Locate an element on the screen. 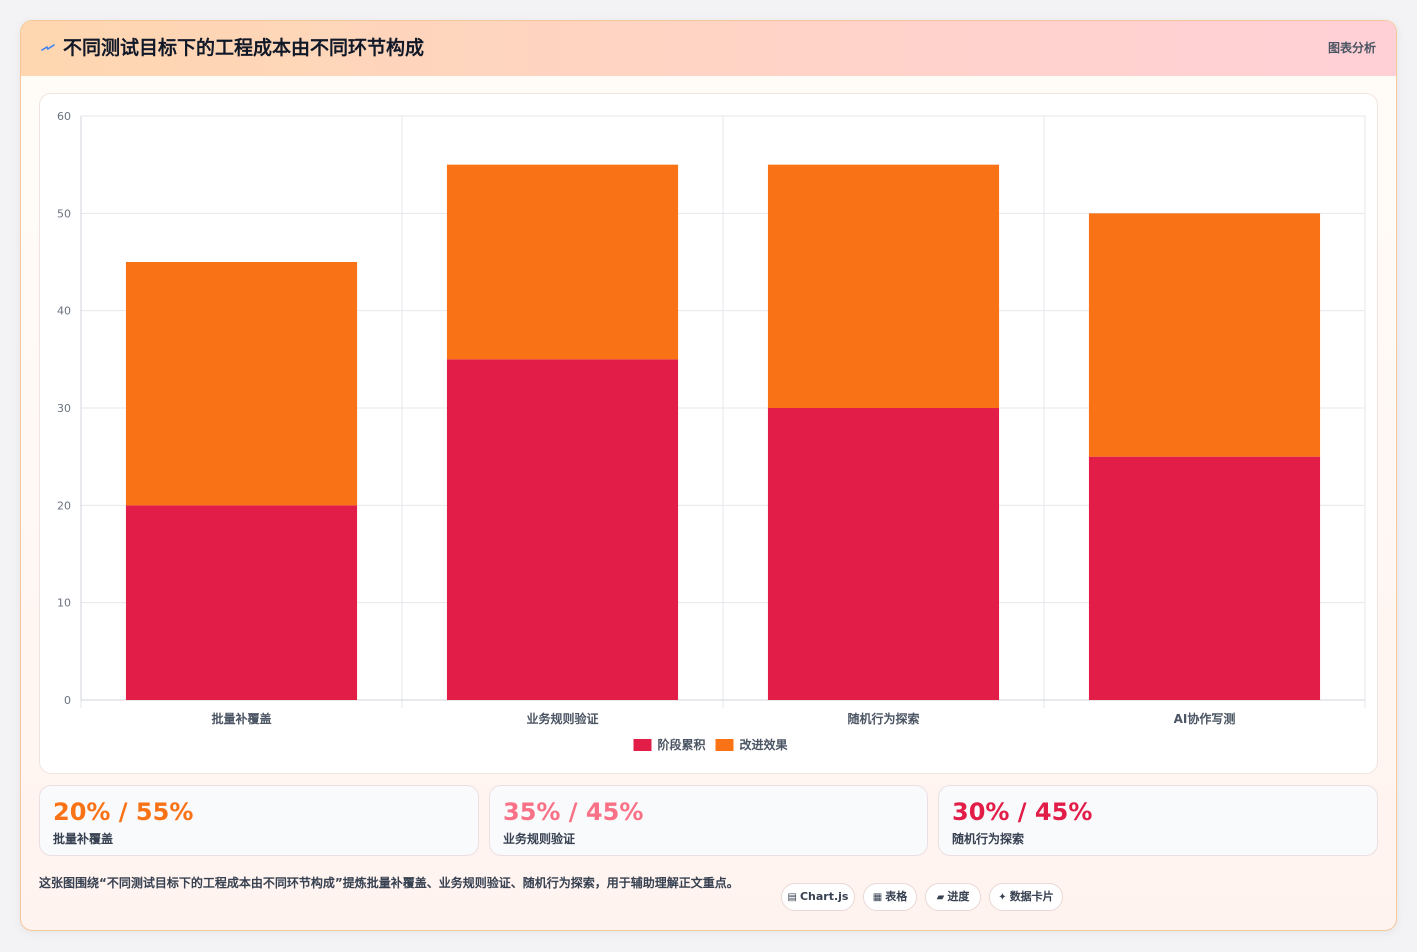 The width and height of the screenshot is (1417, 952). stat-label: 业务规则验证 is located at coordinates (539, 839).